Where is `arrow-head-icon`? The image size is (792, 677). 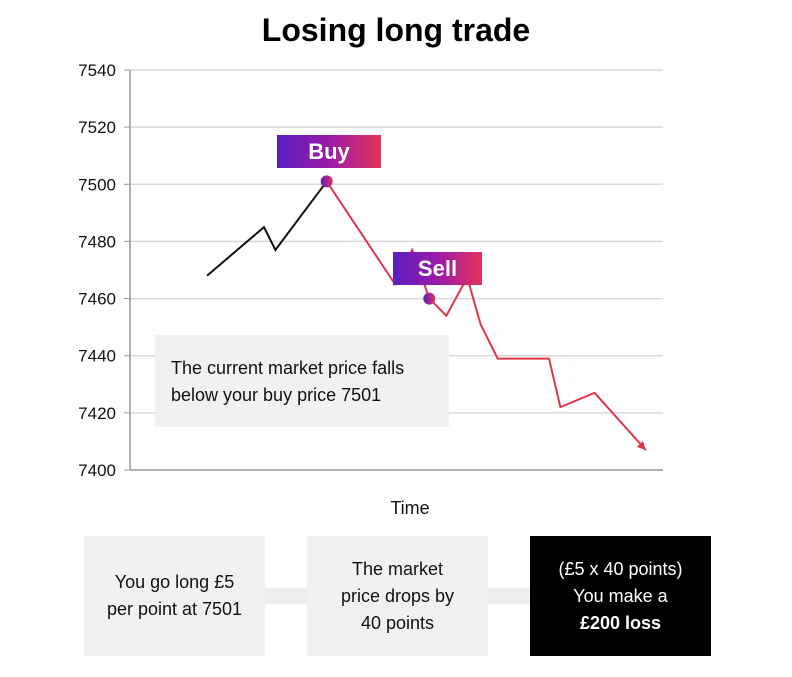 arrow-head-icon is located at coordinates (641, 445).